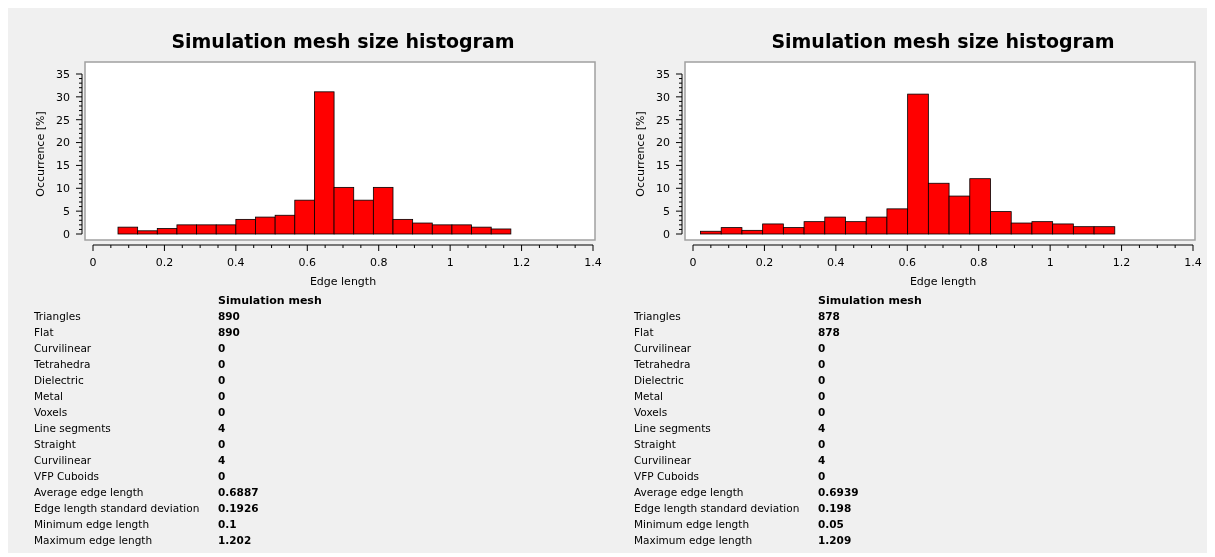 Image resolution: width=1215 pixels, height=557 pixels. What do you see at coordinates (235, 540) in the screenshot?
I see `text: 1.202` at bounding box center [235, 540].